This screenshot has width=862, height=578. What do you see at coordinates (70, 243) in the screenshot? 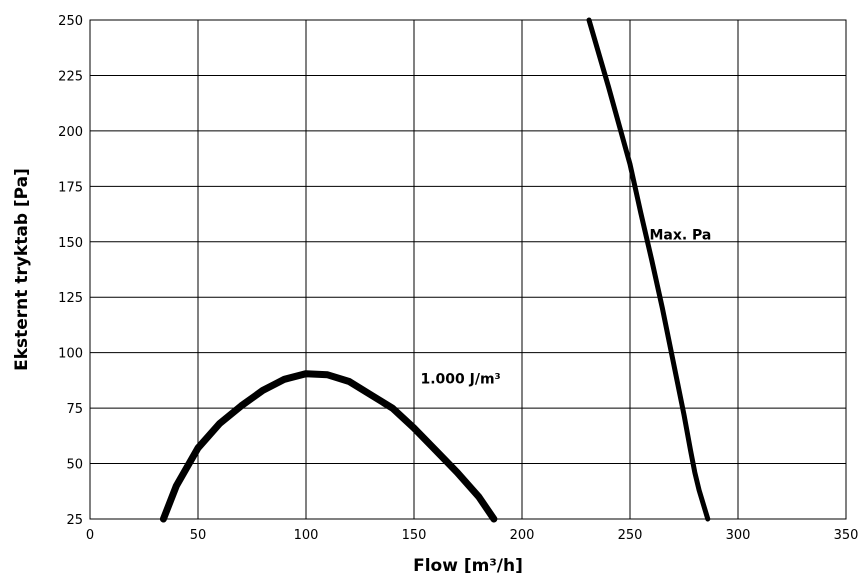
I see `y-tick-label: 150` at bounding box center [70, 243].